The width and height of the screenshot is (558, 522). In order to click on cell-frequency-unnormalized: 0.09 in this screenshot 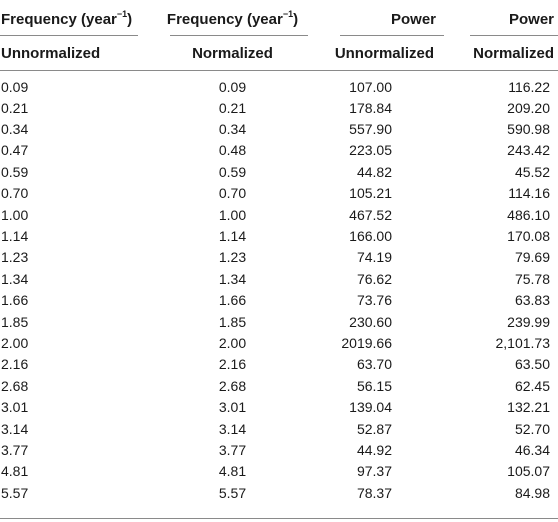, I will do `click(15, 86)`.